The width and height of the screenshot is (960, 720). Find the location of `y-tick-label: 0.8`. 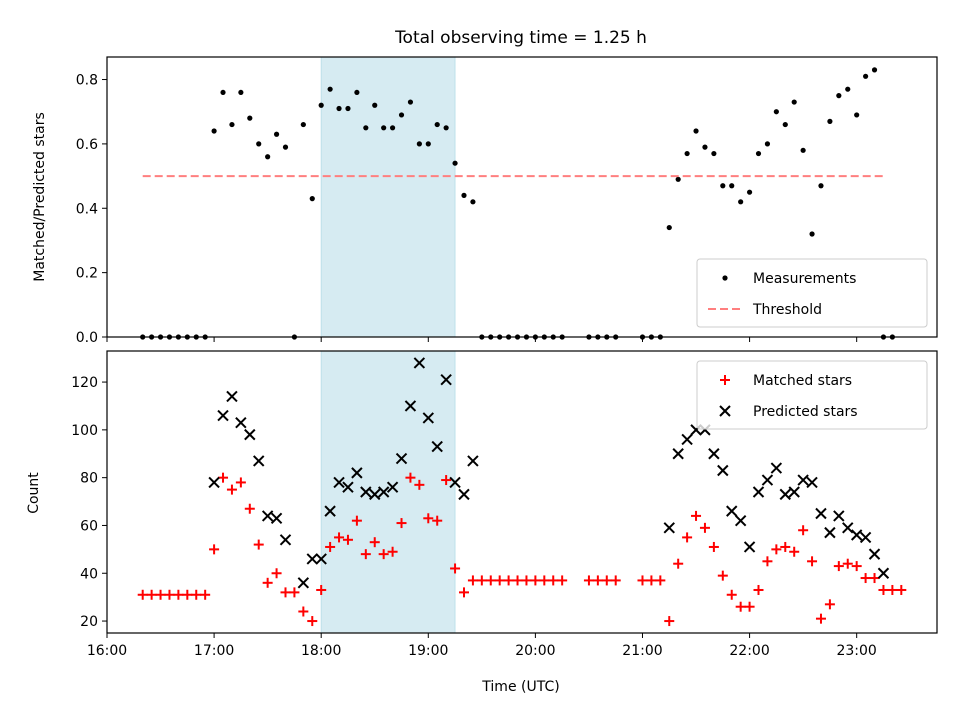

y-tick-label: 0.8 is located at coordinates (87, 81).